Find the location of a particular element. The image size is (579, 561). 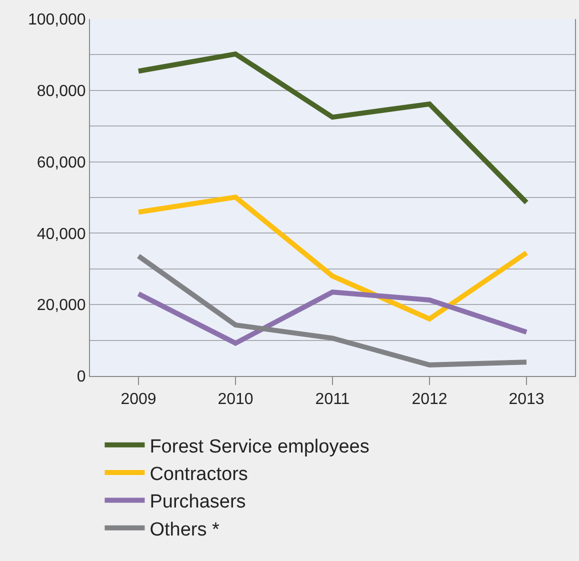

x-tick-label: 2010 is located at coordinates (236, 399).